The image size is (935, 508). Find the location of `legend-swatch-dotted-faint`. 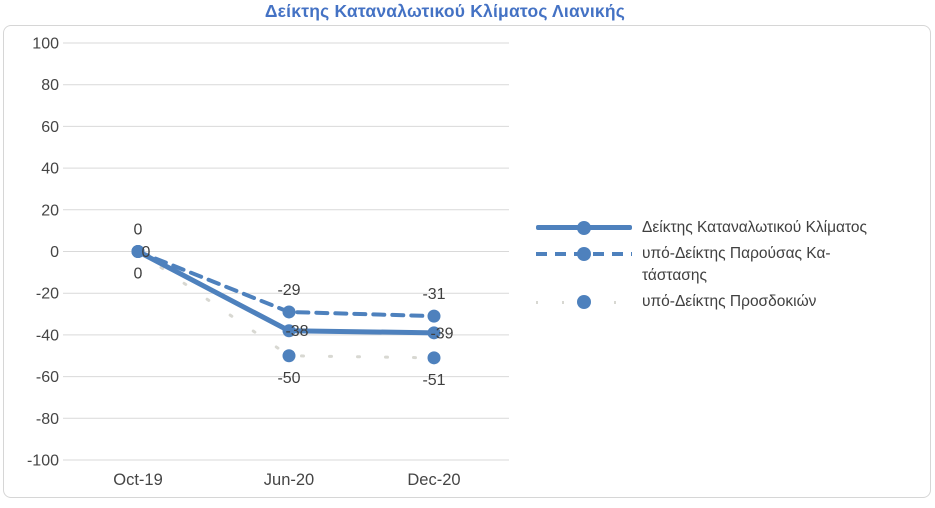

legend-swatch-dotted-faint is located at coordinates (584, 302).